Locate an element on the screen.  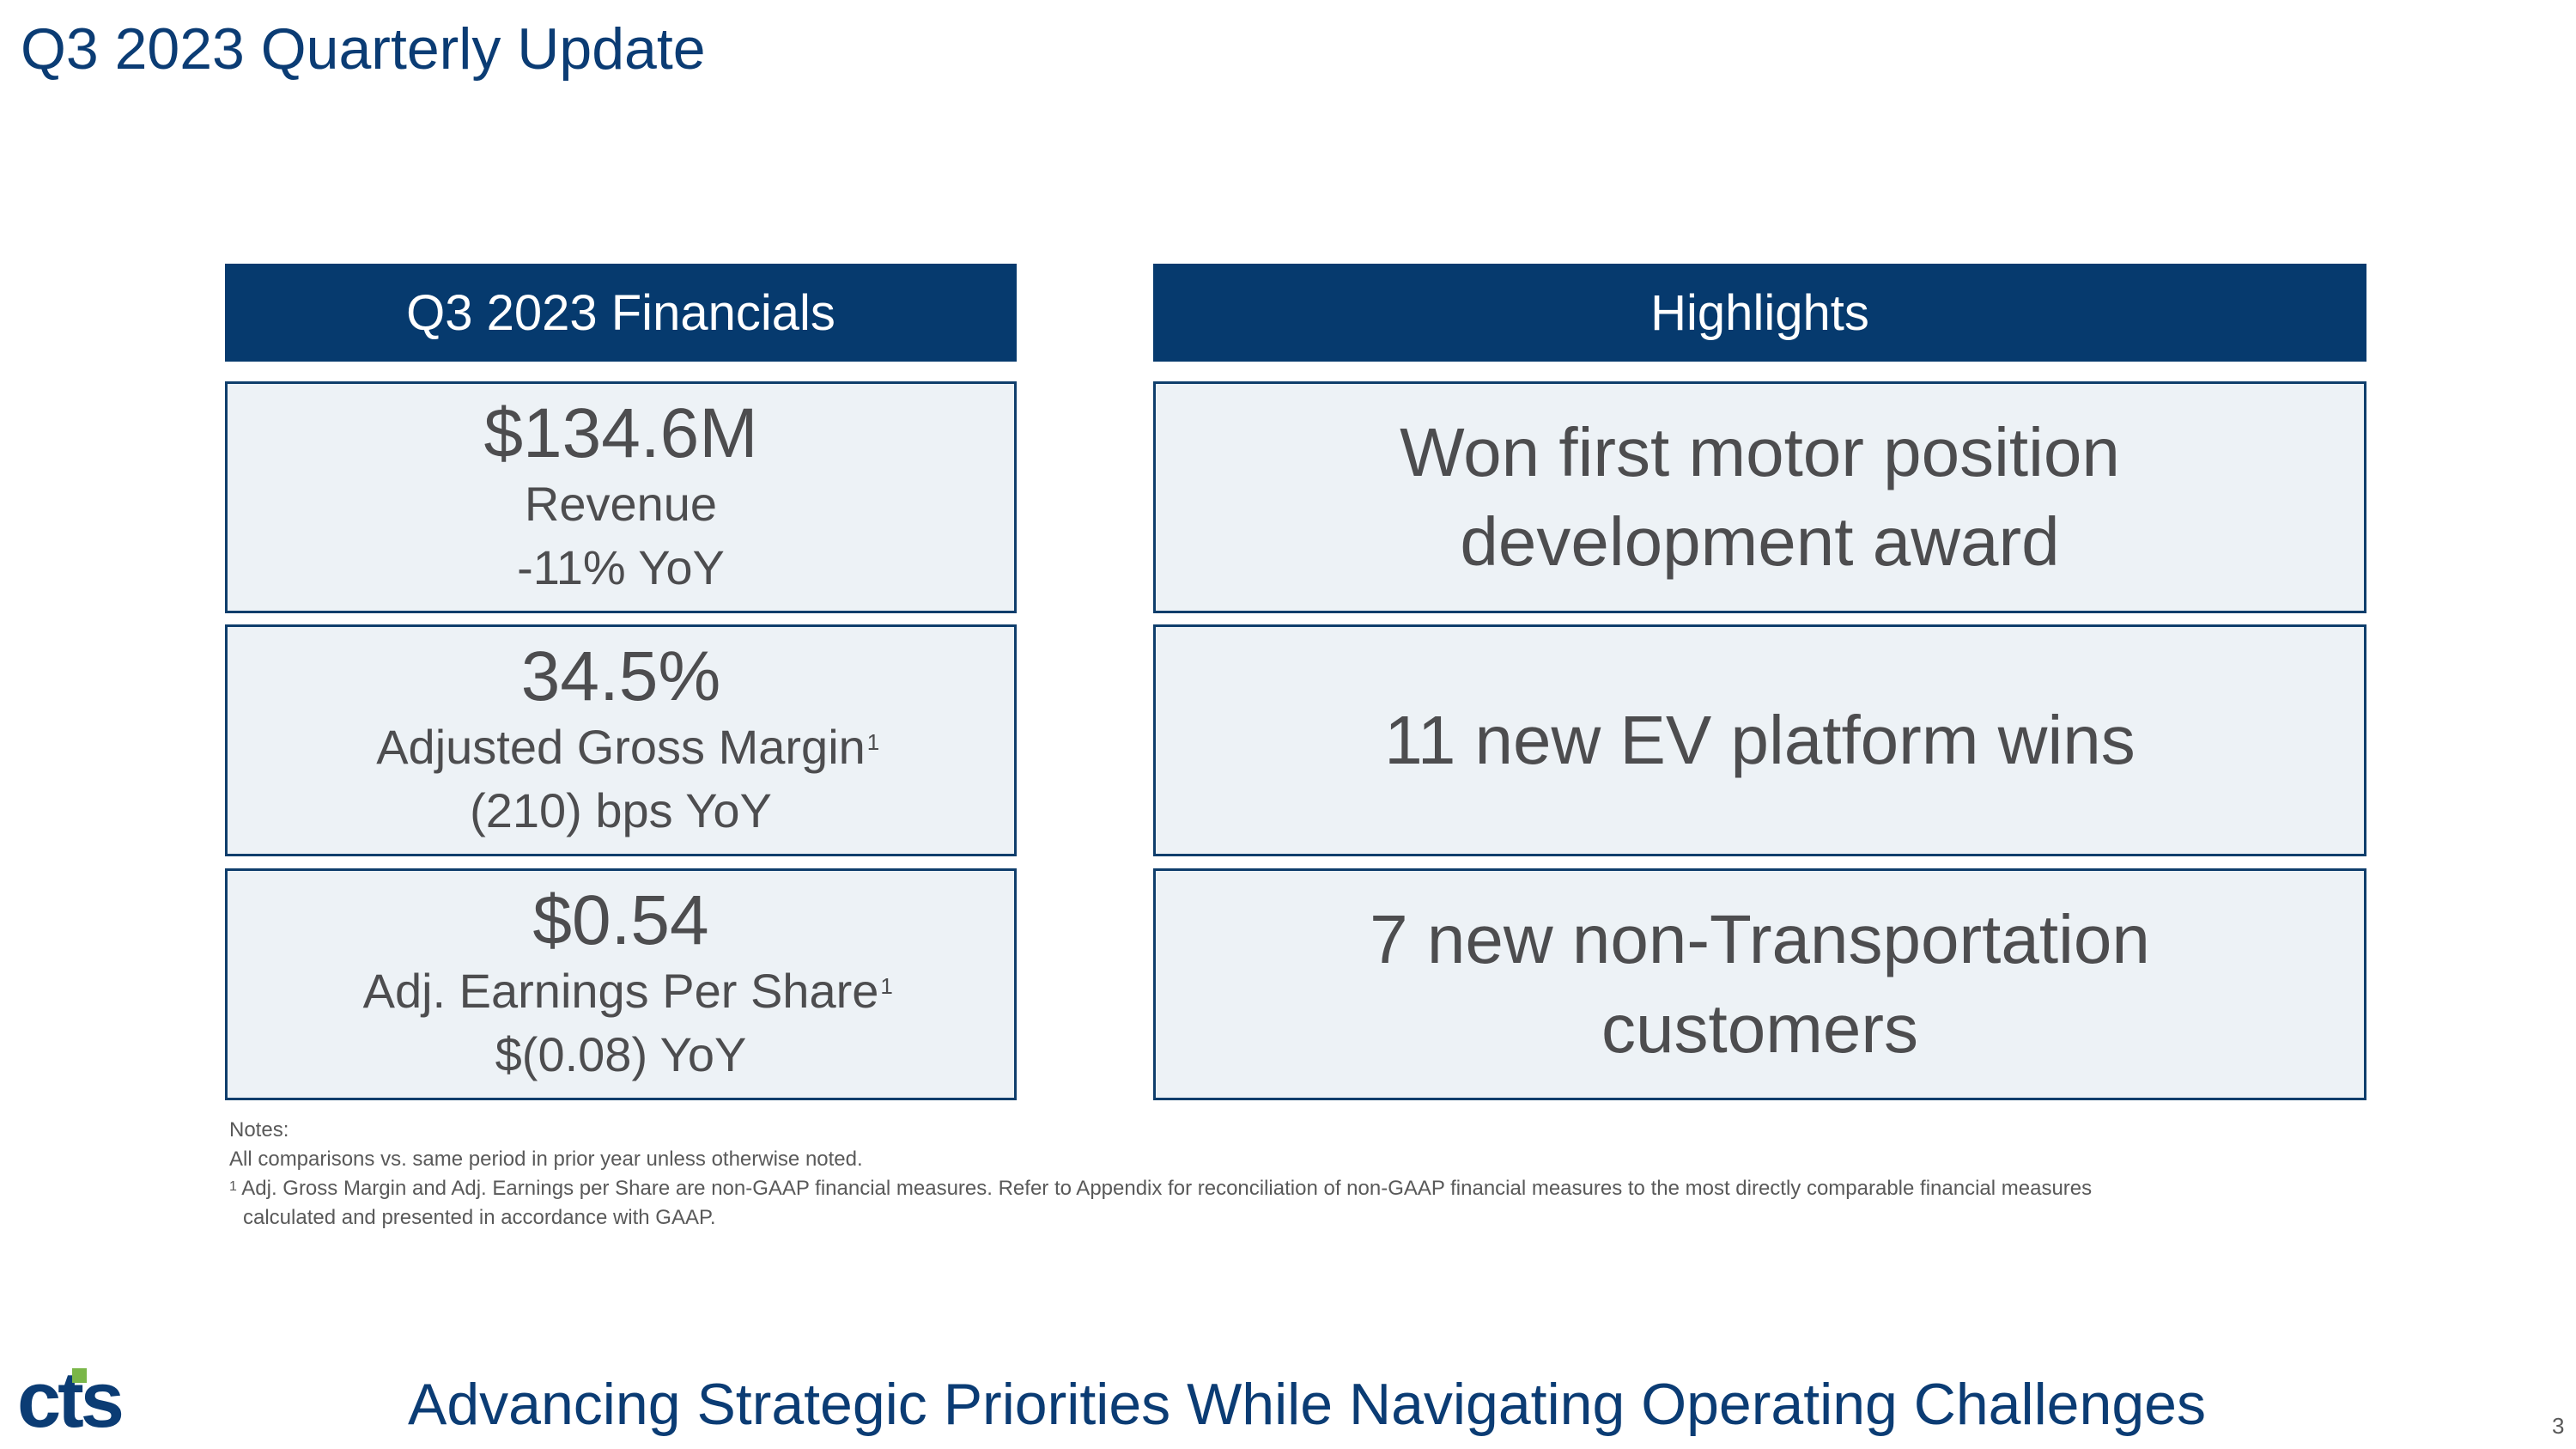
logo-green-square is located at coordinates (79, 1375).